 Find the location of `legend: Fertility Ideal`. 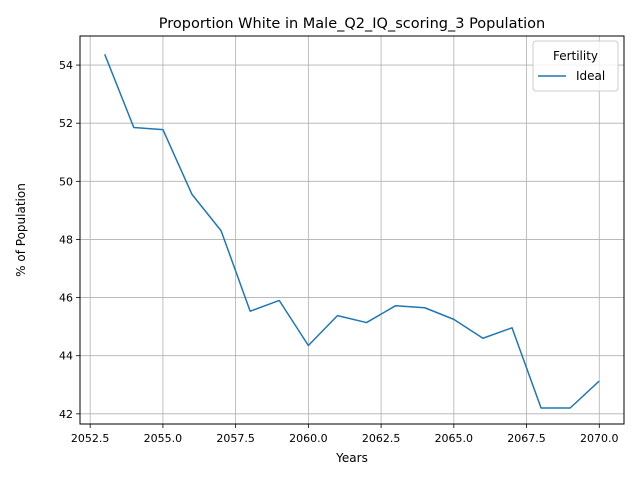

legend: Fertility Ideal is located at coordinates (575, 66).